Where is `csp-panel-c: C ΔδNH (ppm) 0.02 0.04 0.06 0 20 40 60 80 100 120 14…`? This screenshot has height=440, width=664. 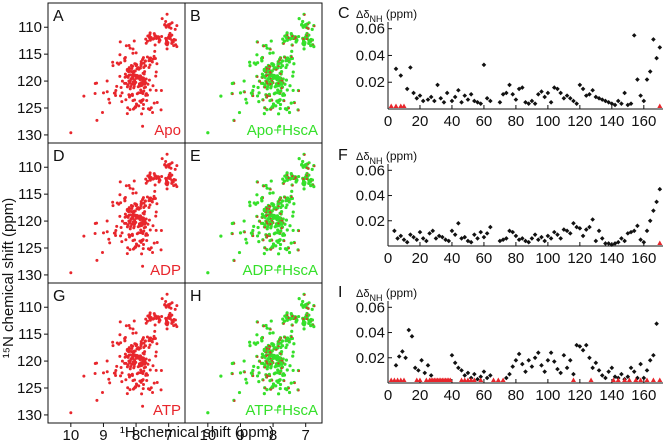 csp-panel-c: C ΔδNH (ppm) 0.02 0.04 0.06 0 20 40 60 80 100 120 14… is located at coordinates (500, 67).